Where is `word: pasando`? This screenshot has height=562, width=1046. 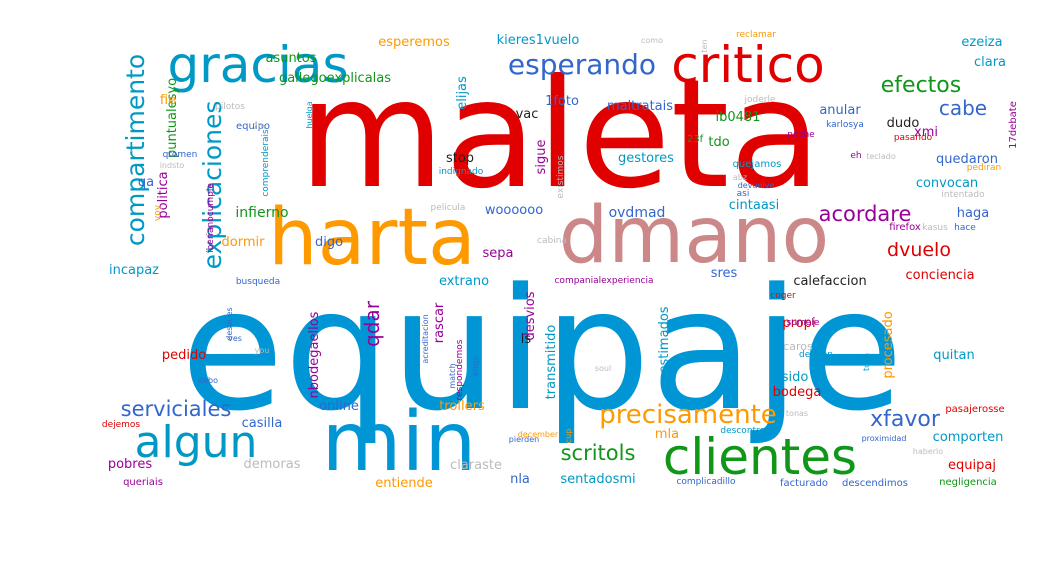 word: pasando is located at coordinates (913, 138).